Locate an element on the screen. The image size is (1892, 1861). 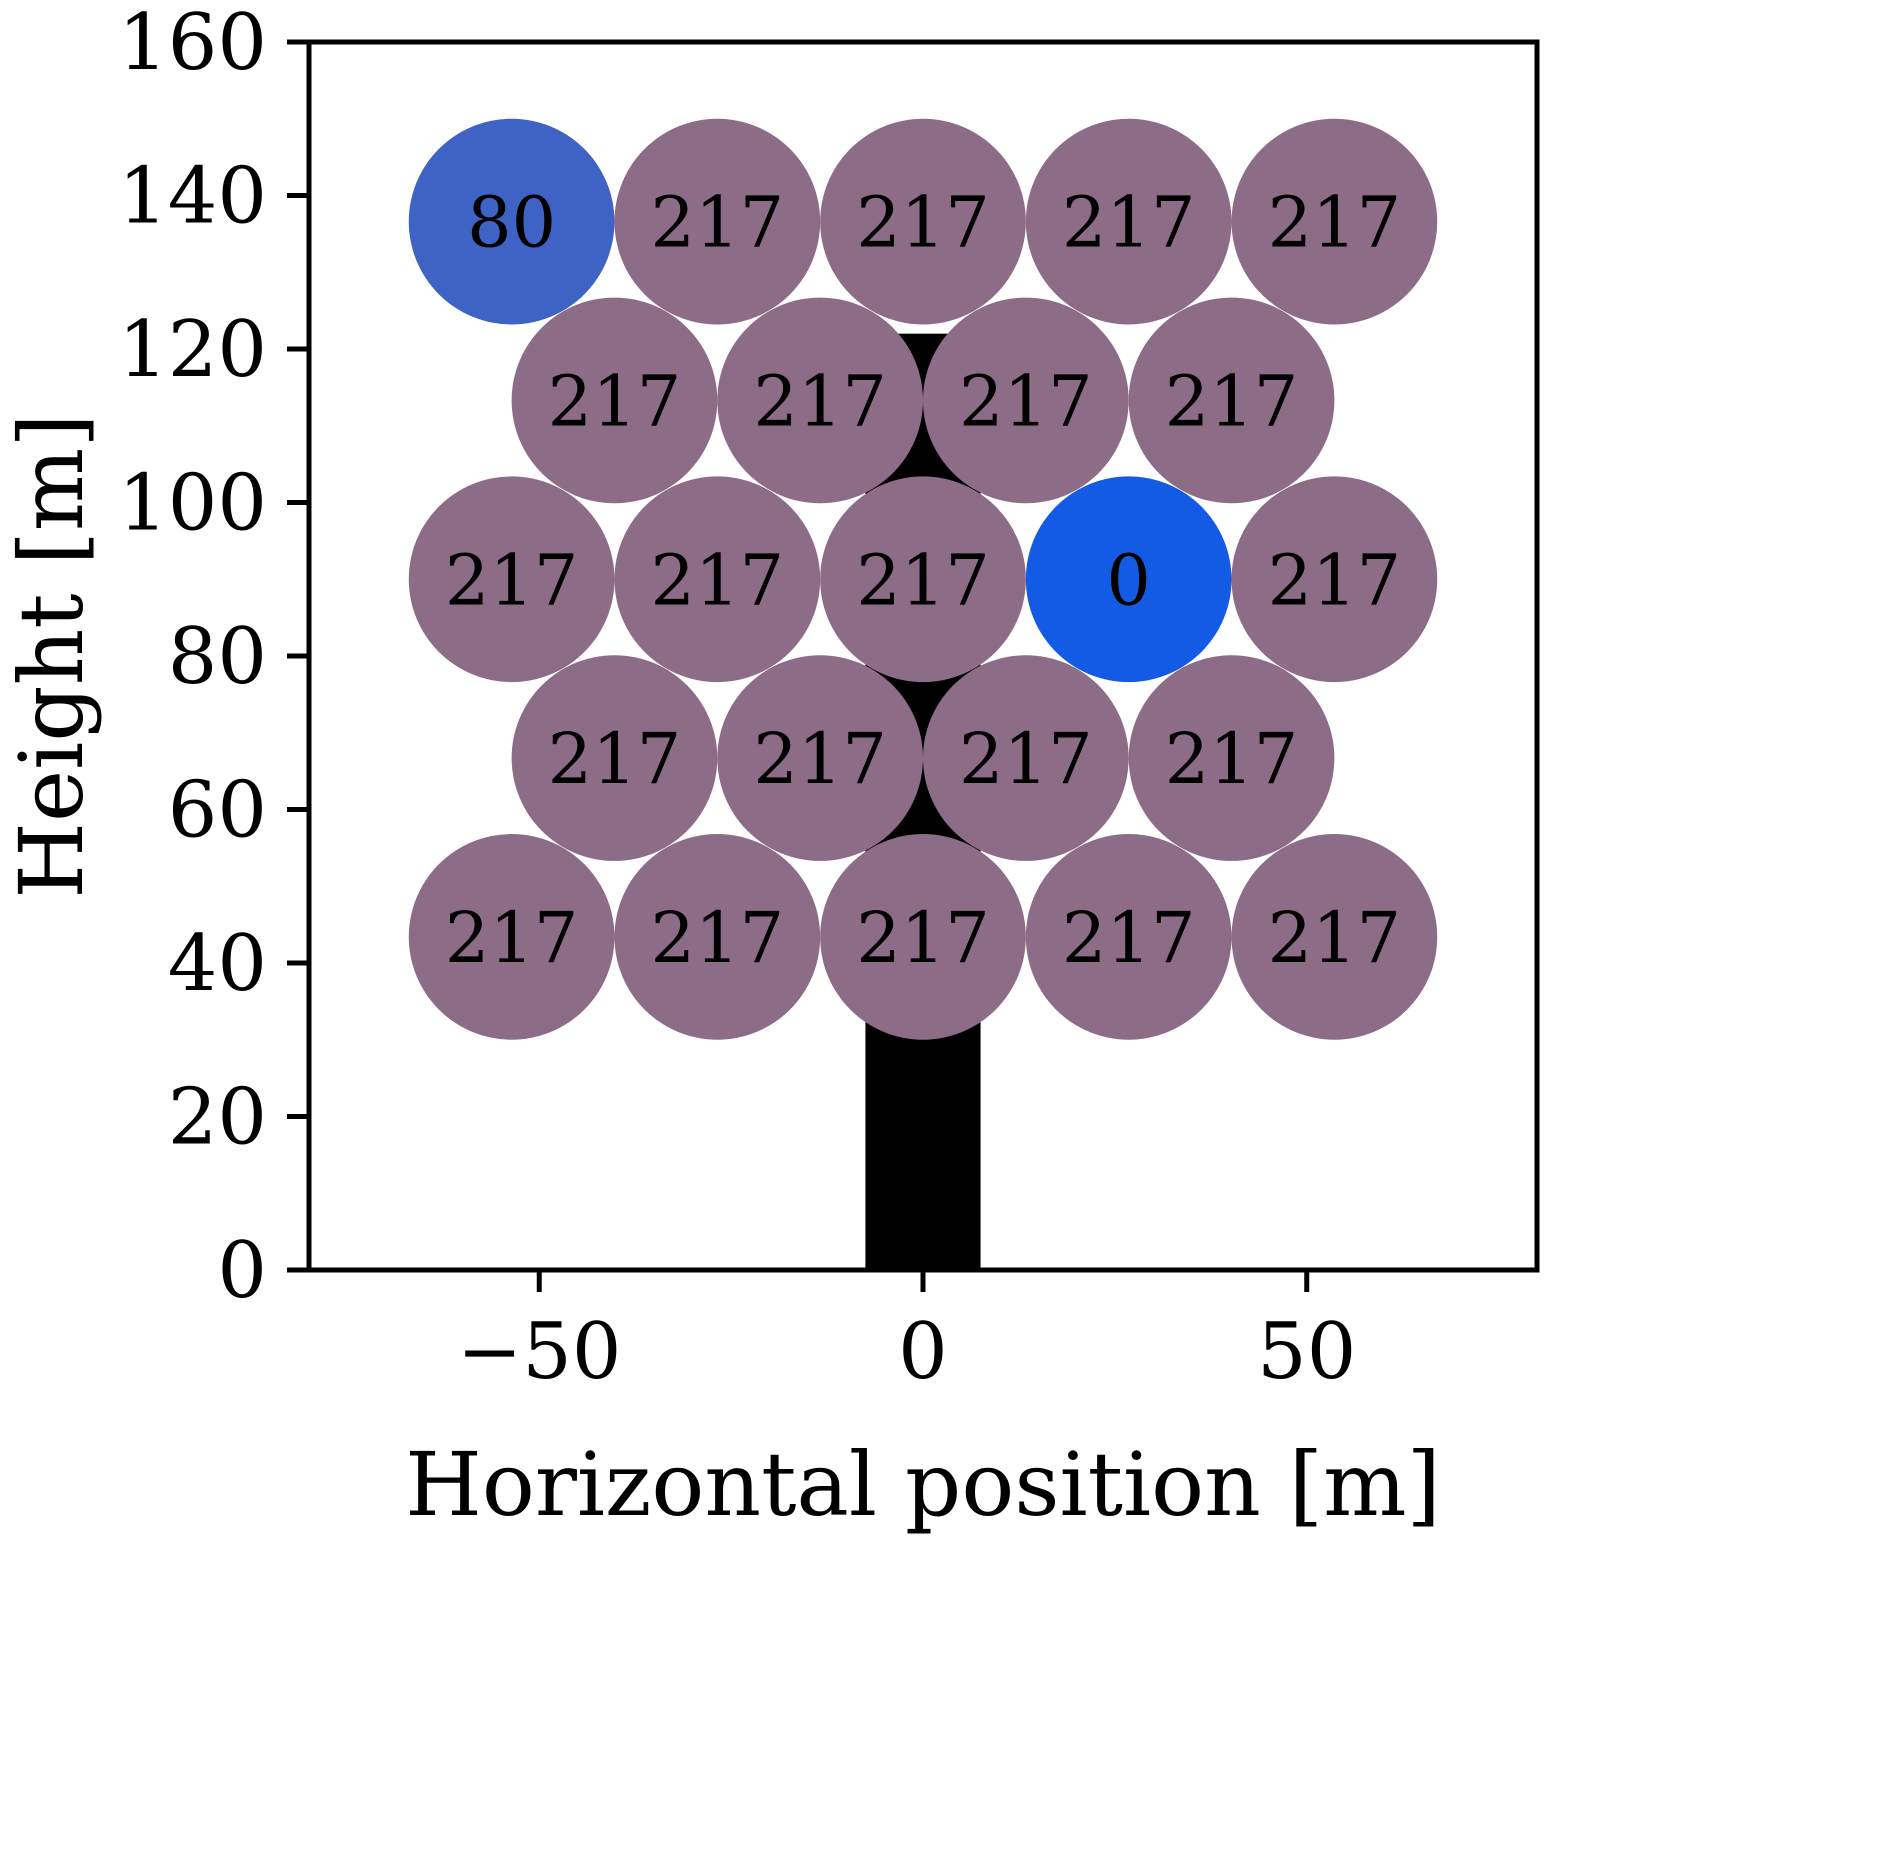
x-axis-label: Horizontal position [m] is located at coordinates (923, 1484).